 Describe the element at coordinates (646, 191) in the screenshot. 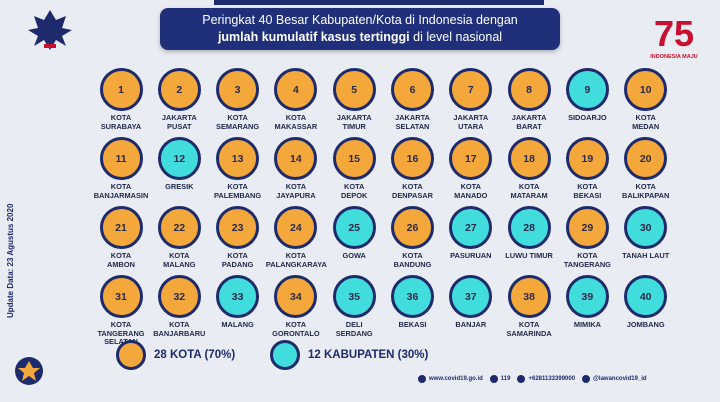

I see `rank-label: KOTA BALIKPAPAN` at that location.